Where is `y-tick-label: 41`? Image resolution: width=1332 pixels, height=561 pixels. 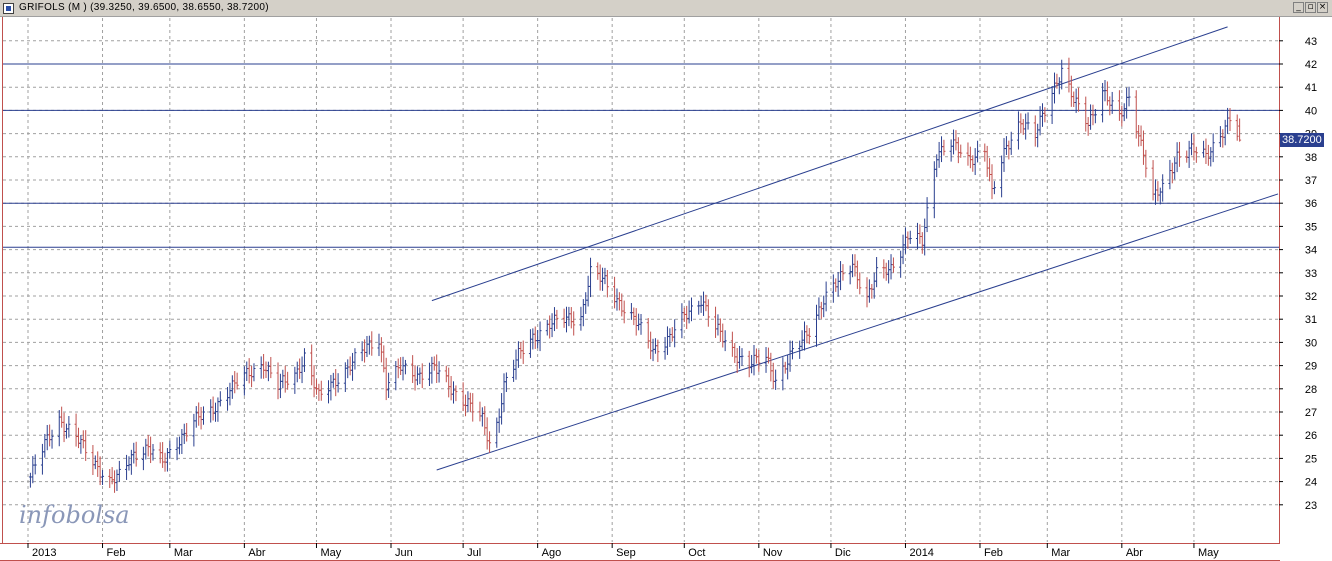 y-tick-label: 41 is located at coordinates (1311, 88).